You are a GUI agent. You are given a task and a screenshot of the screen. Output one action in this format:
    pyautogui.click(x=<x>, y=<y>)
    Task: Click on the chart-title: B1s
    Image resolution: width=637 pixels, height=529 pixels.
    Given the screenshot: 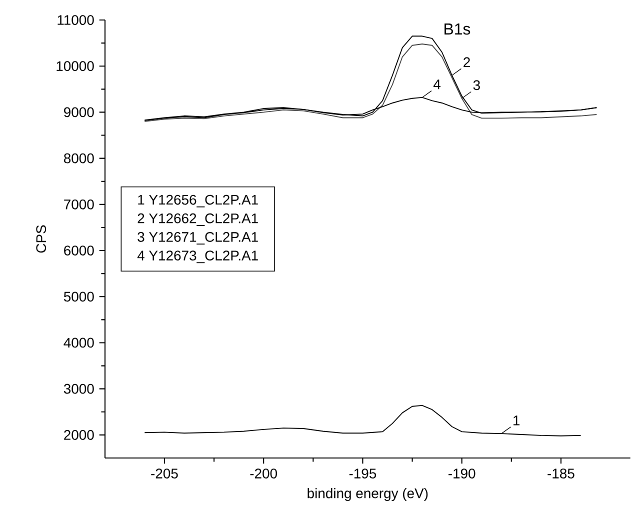 What is the action you would take?
    pyautogui.click(x=457, y=29)
    